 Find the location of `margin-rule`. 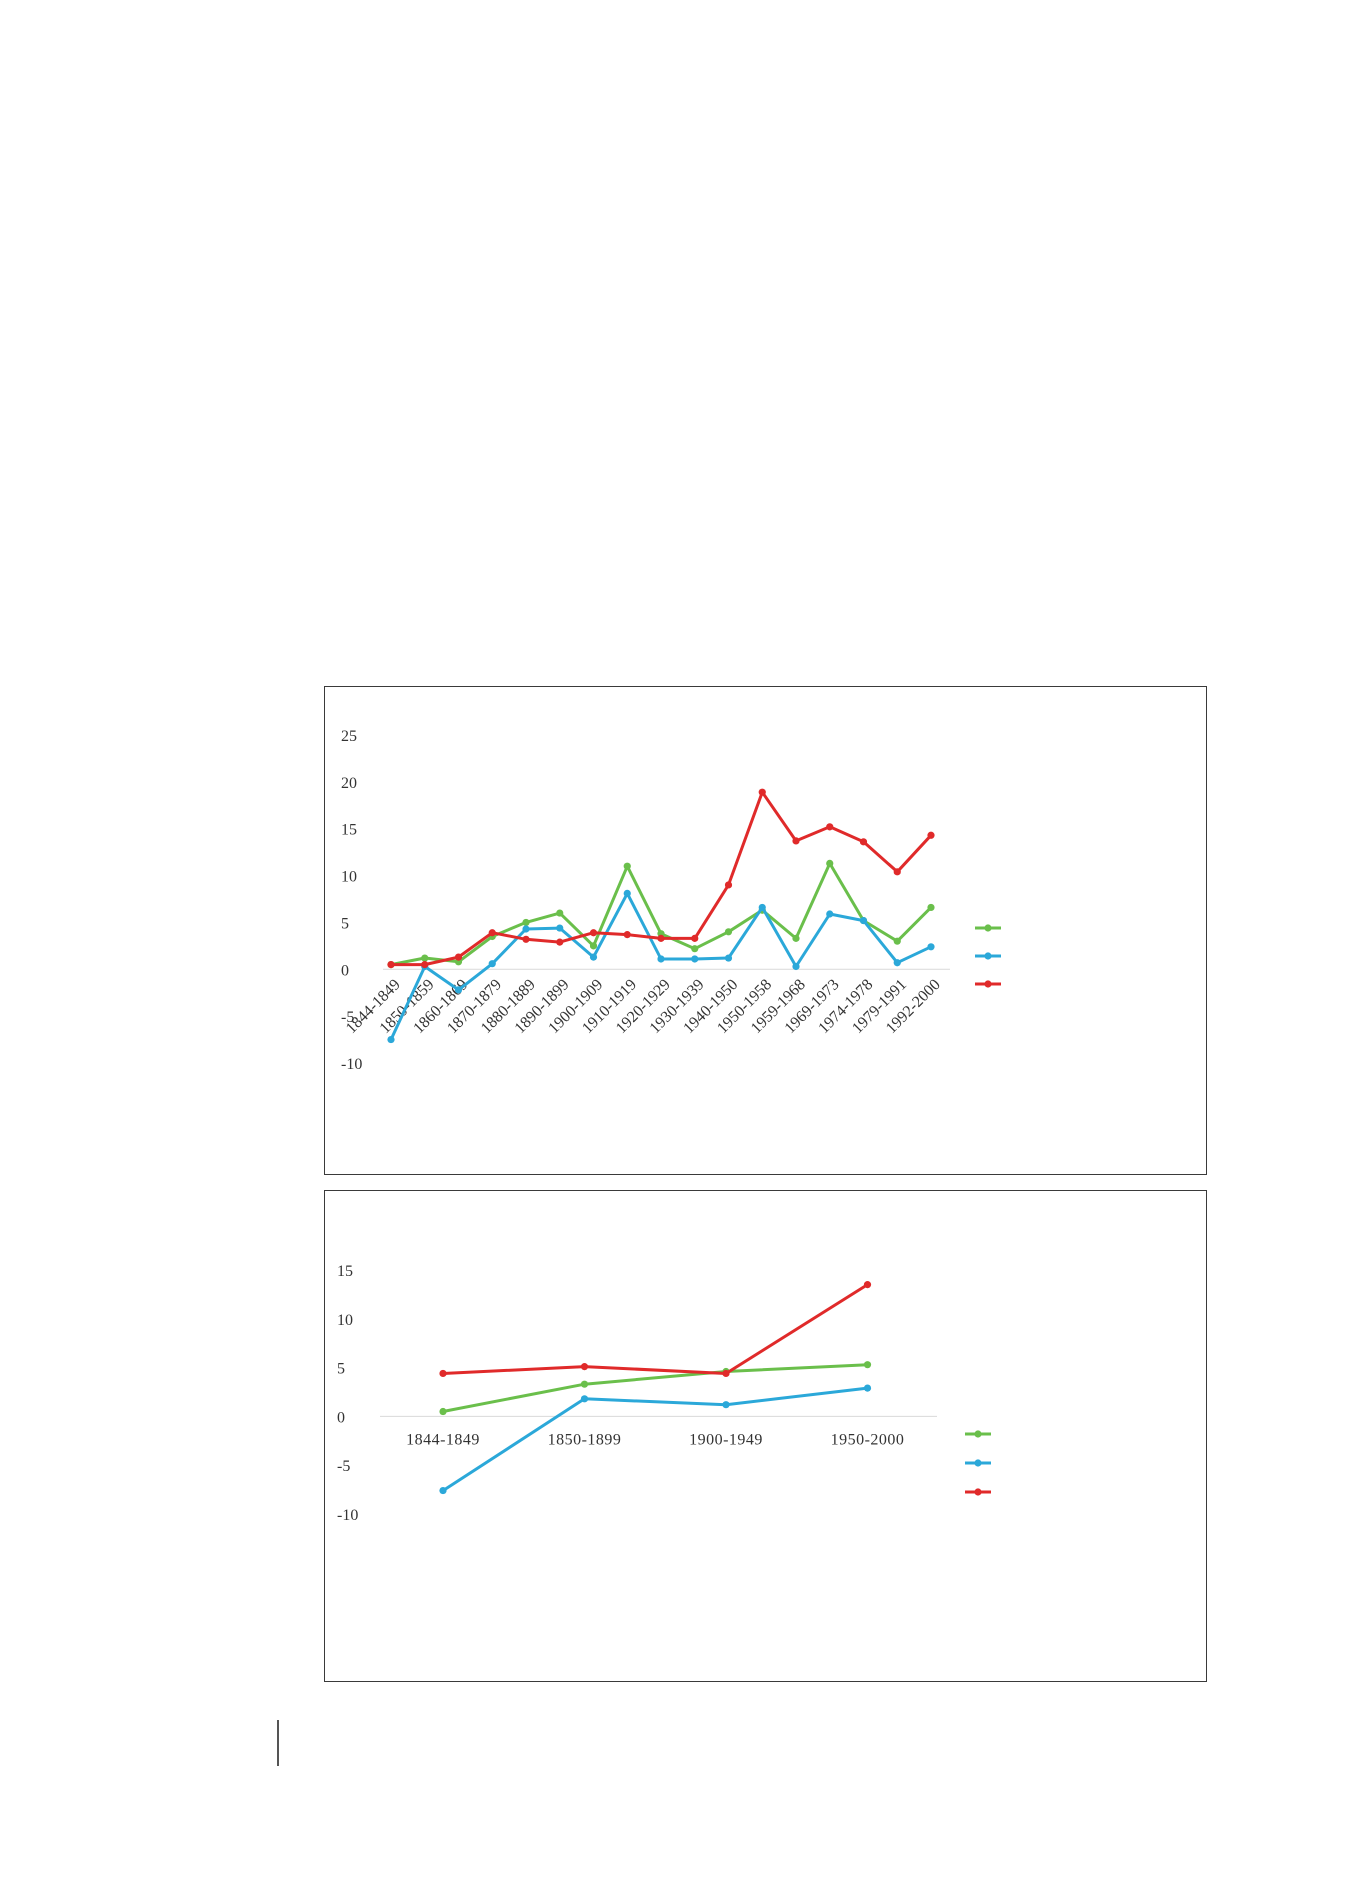

margin-rule is located at coordinates (278, 1743).